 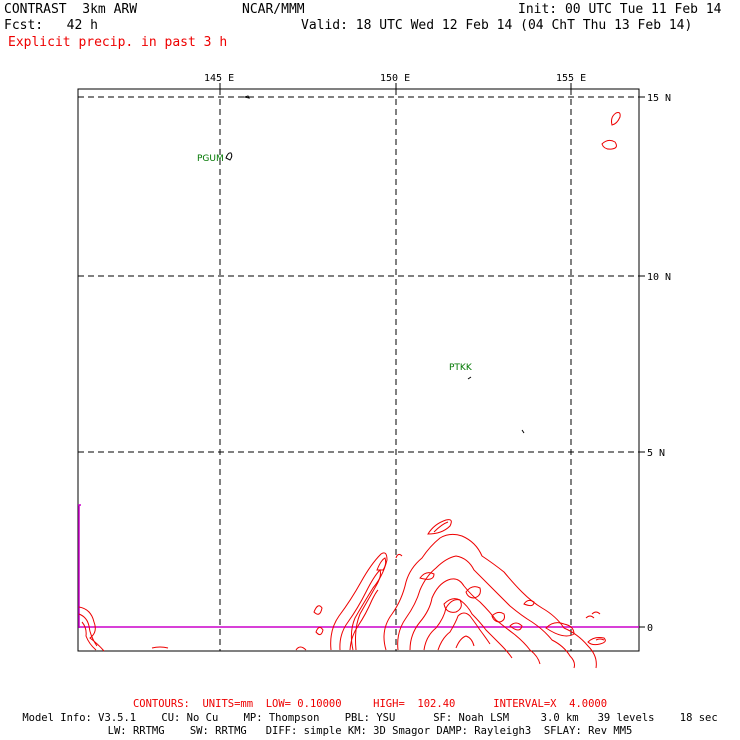 What do you see at coordinates (659, 277) in the screenshot?
I see `lat-label-10n: 10 N` at bounding box center [659, 277].